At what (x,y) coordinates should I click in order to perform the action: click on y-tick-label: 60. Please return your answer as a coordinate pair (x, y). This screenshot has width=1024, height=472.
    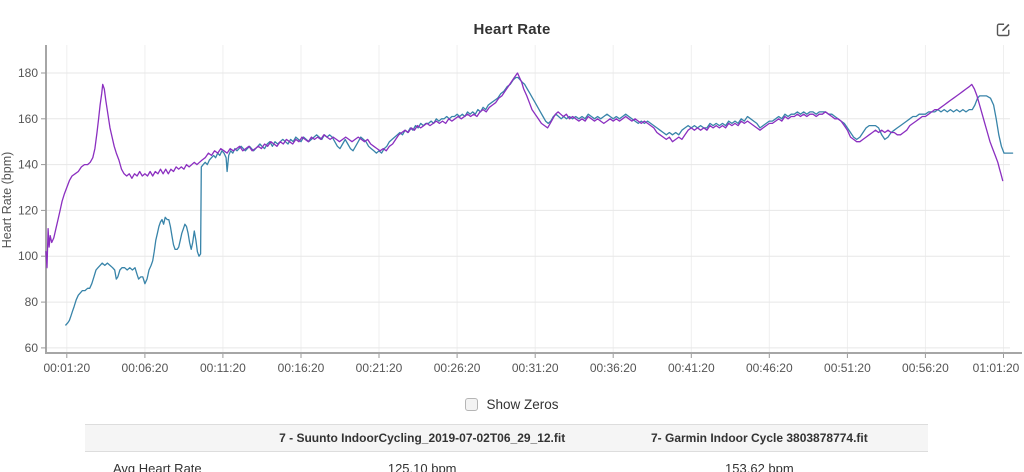
    Looking at the image, I should click on (32, 348).